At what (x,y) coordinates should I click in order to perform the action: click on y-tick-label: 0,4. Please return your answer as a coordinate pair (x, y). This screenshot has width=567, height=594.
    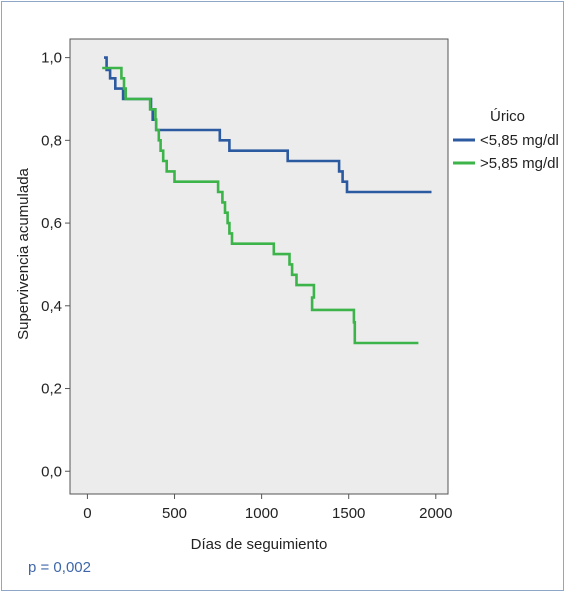
    Looking at the image, I should click on (51, 306).